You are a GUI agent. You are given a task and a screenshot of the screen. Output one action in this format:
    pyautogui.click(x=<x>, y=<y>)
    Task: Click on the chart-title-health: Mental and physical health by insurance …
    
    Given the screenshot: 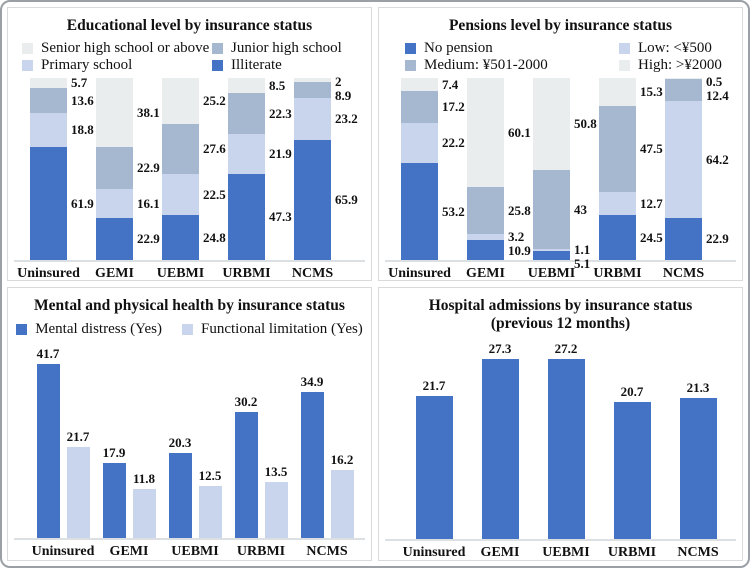 What is the action you would take?
    pyautogui.click(x=189, y=305)
    